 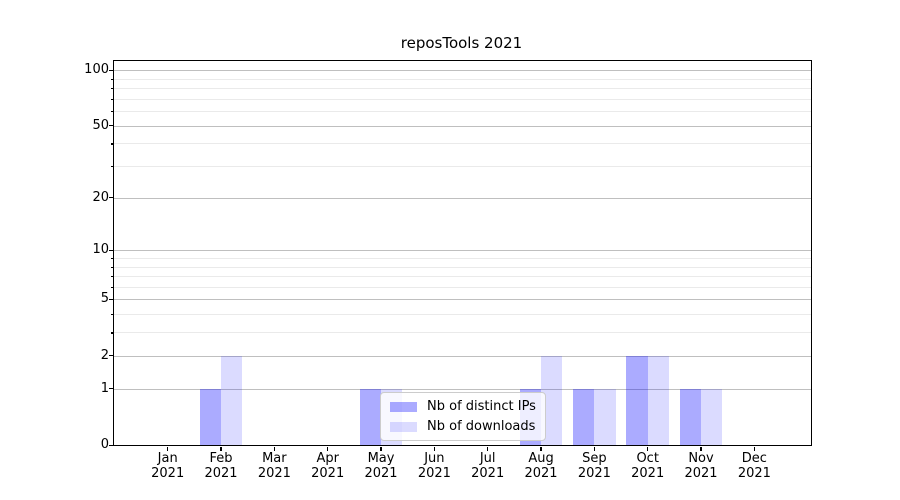 I want to click on x-tick-label: Feb 2021, so click(x=221, y=466).